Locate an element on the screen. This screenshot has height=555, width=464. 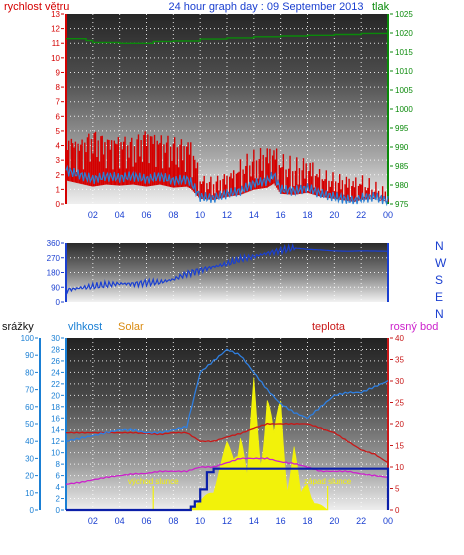
temperature-axis-tick-label: 20 is located at coordinates (399, 424).